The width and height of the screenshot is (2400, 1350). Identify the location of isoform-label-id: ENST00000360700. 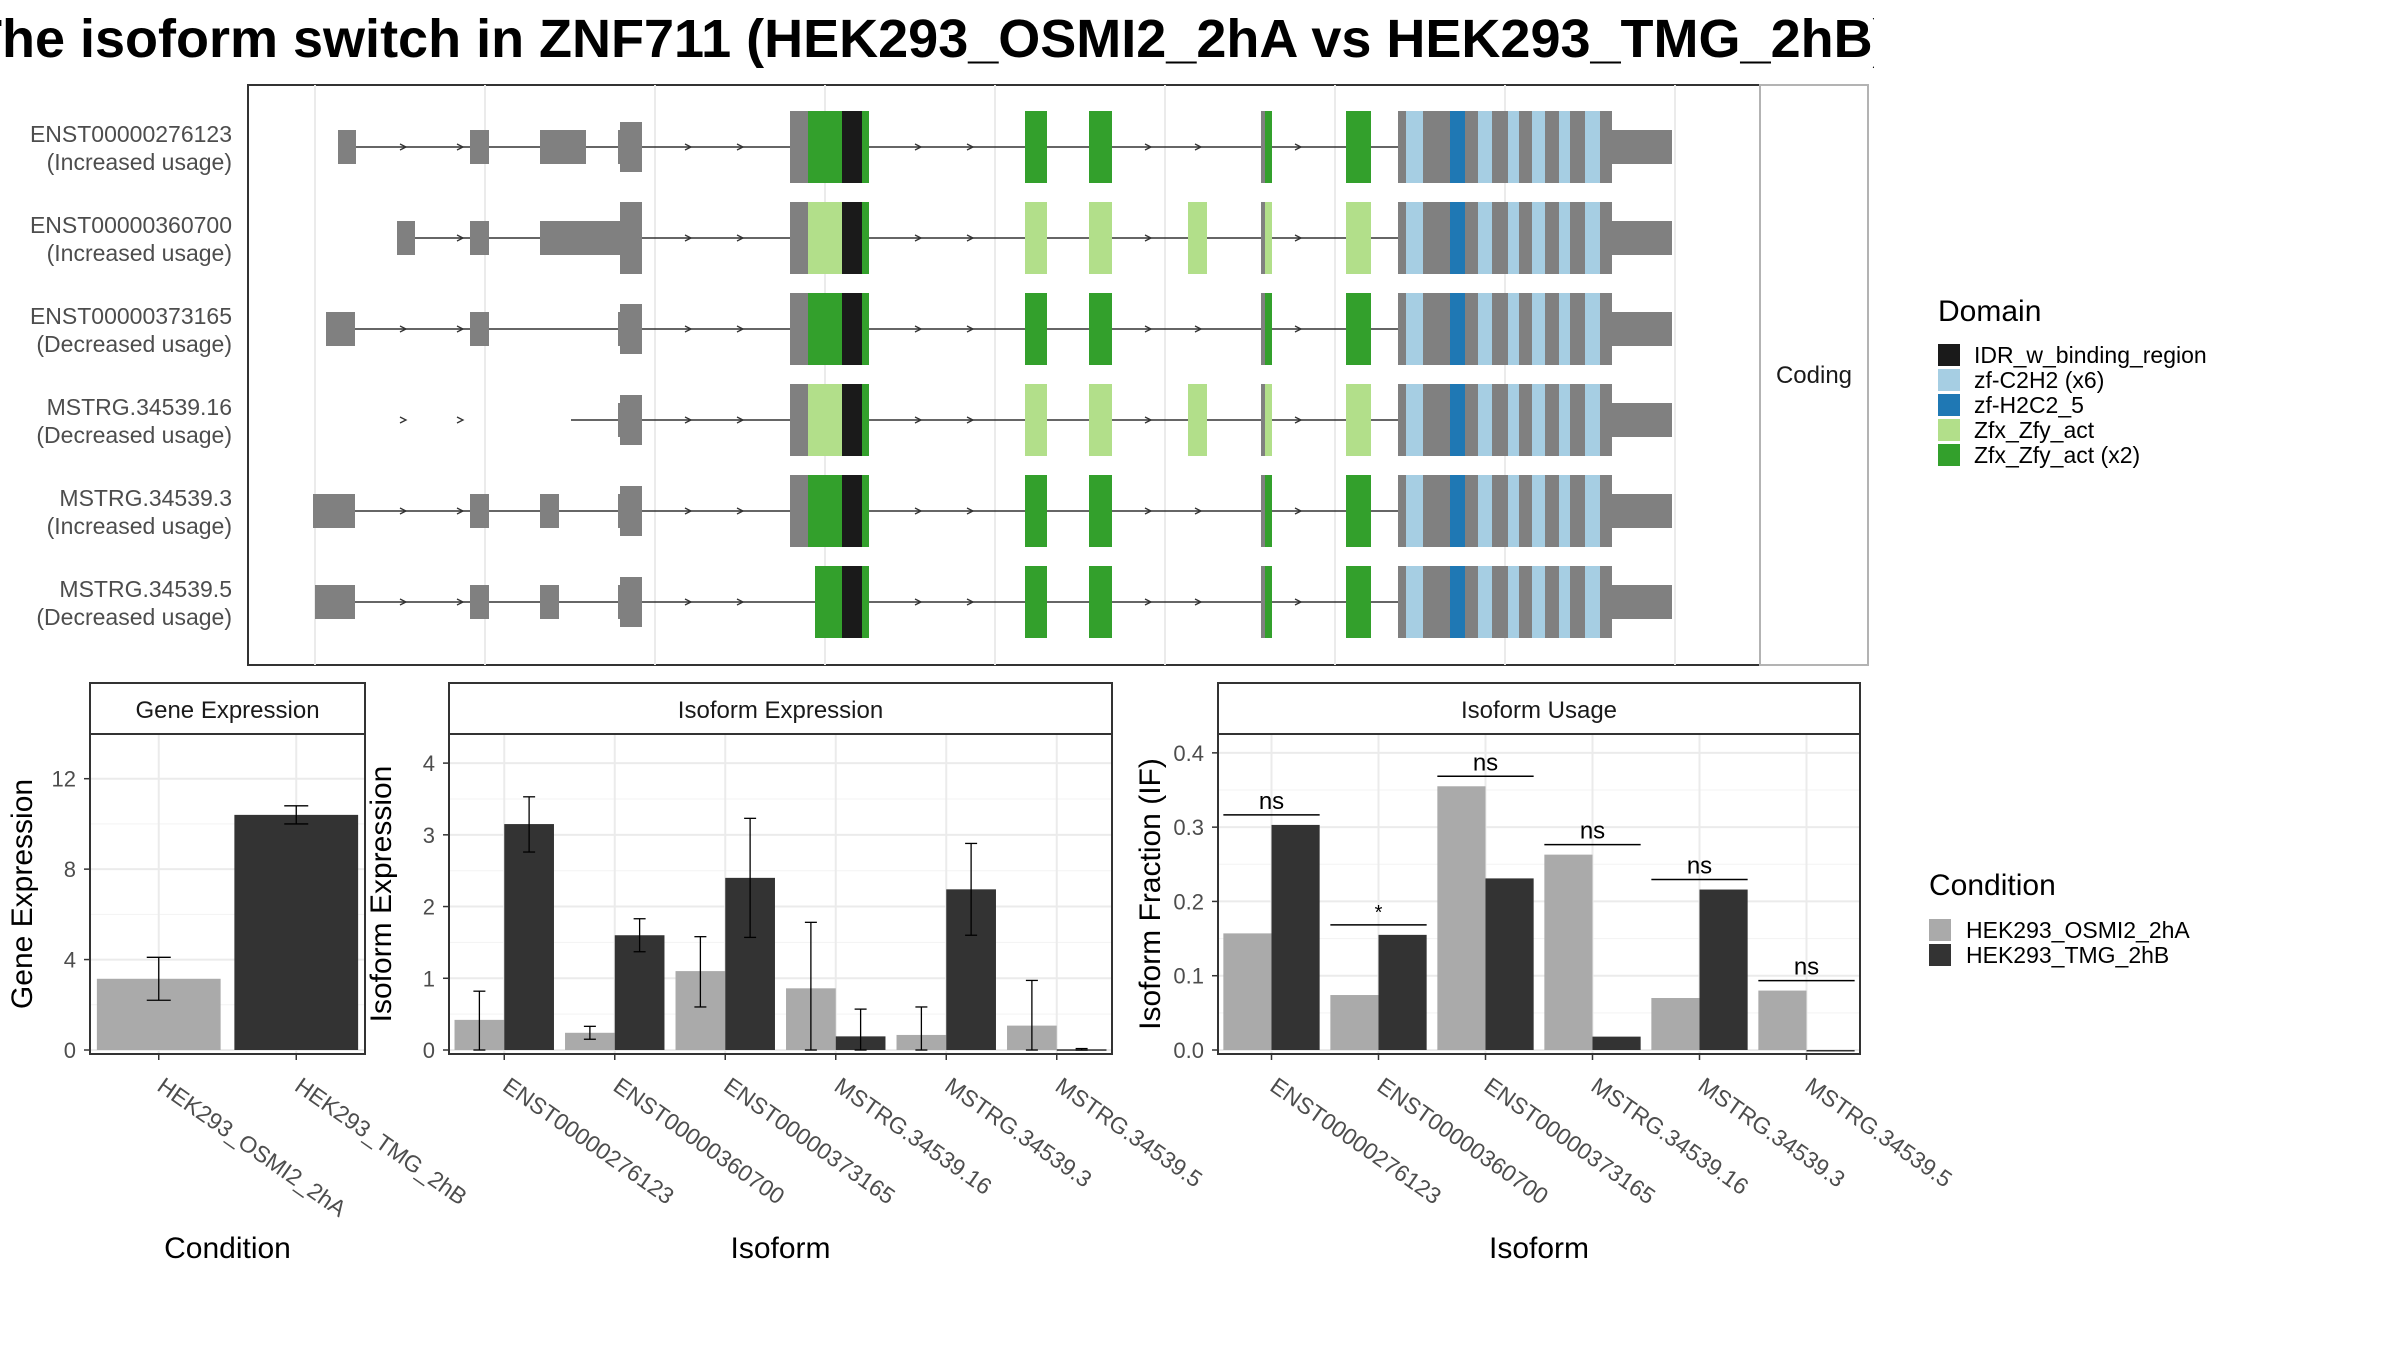
(131, 225).